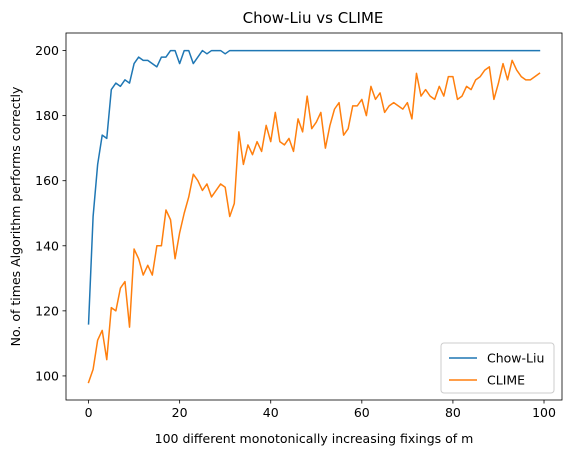  Describe the element at coordinates (180, 412) in the screenshot. I see `x-tick-label: 20` at that location.